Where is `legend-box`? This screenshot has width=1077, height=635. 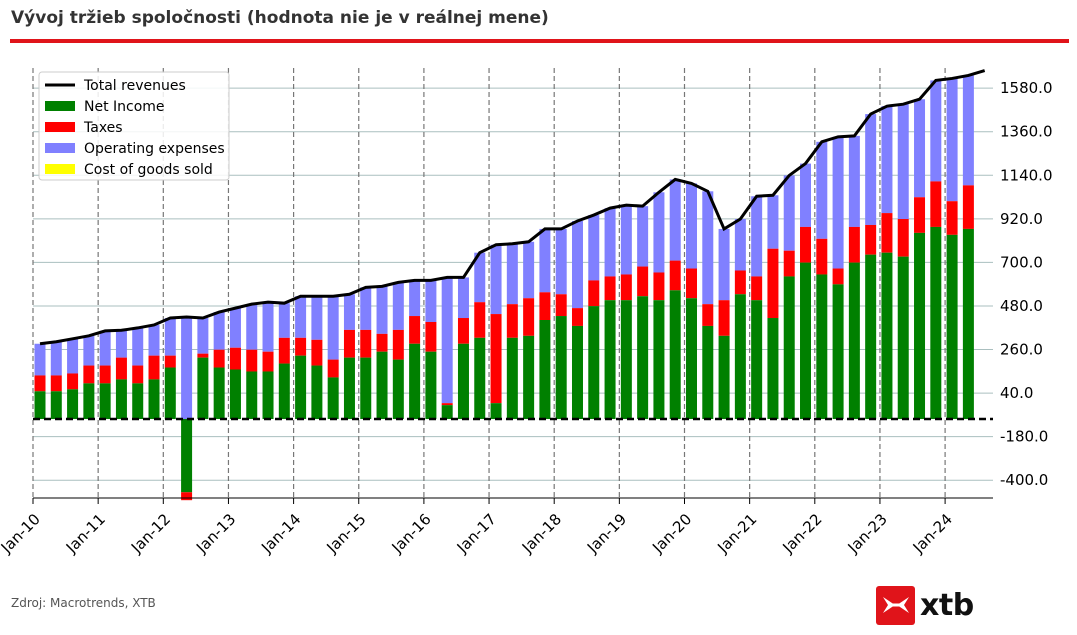 legend-box is located at coordinates (134, 126).